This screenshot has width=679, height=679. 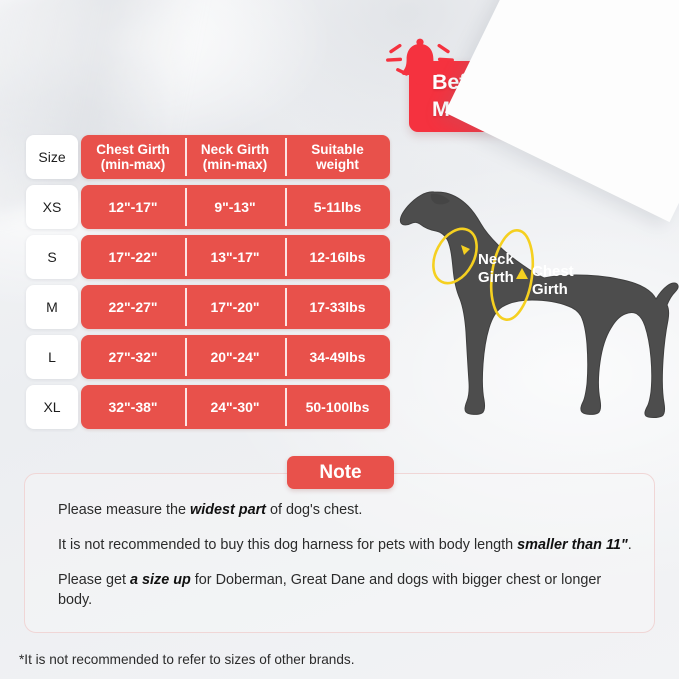 I want to click on note-line-emphasis: widest part, so click(x=228, y=510).